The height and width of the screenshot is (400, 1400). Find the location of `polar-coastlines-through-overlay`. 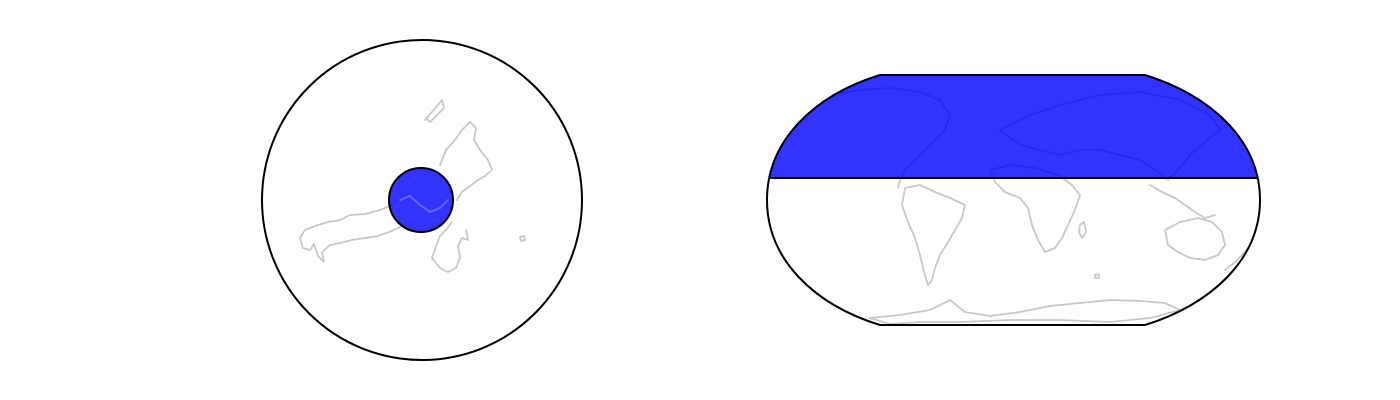

polar-coastlines-through-overlay is located at coordinates (424, 204).